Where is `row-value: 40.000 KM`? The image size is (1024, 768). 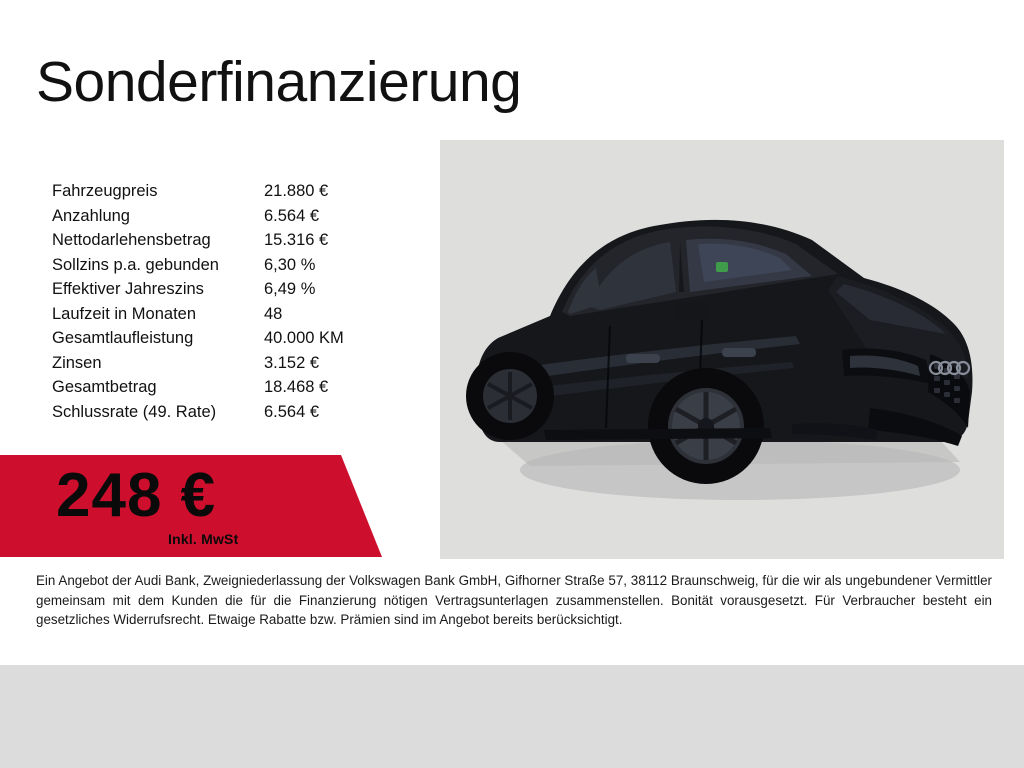 row-value: 40.000 KM is located at coordinates (304, 338).